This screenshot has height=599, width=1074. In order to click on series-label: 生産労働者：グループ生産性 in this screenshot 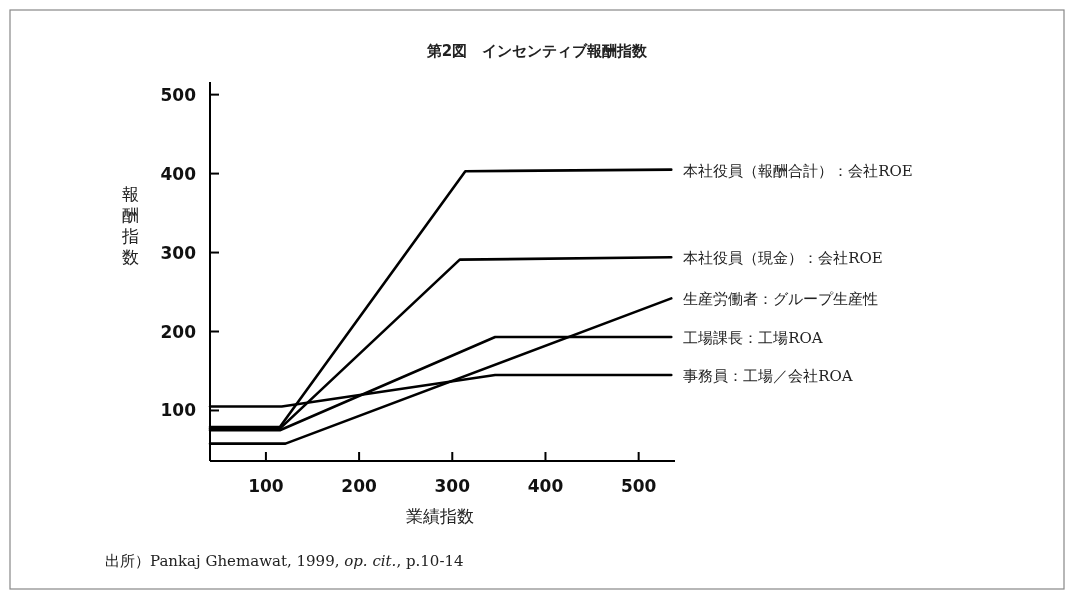, I will do `click(781, 299)`.